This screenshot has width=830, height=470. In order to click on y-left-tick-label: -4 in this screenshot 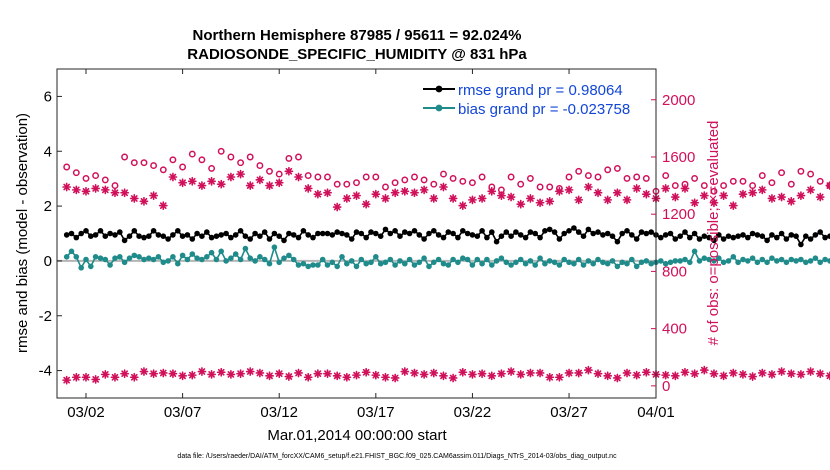, I will do `click(45, 371)`.